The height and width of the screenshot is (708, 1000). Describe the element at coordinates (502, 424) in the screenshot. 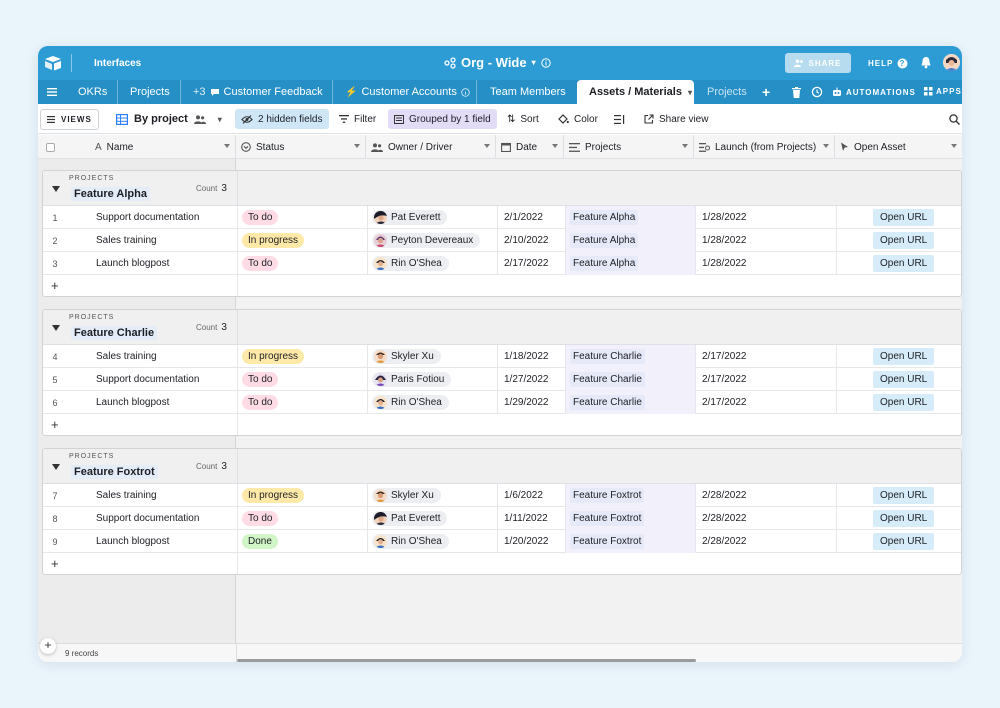

I see `add-record-row: +` at that location.